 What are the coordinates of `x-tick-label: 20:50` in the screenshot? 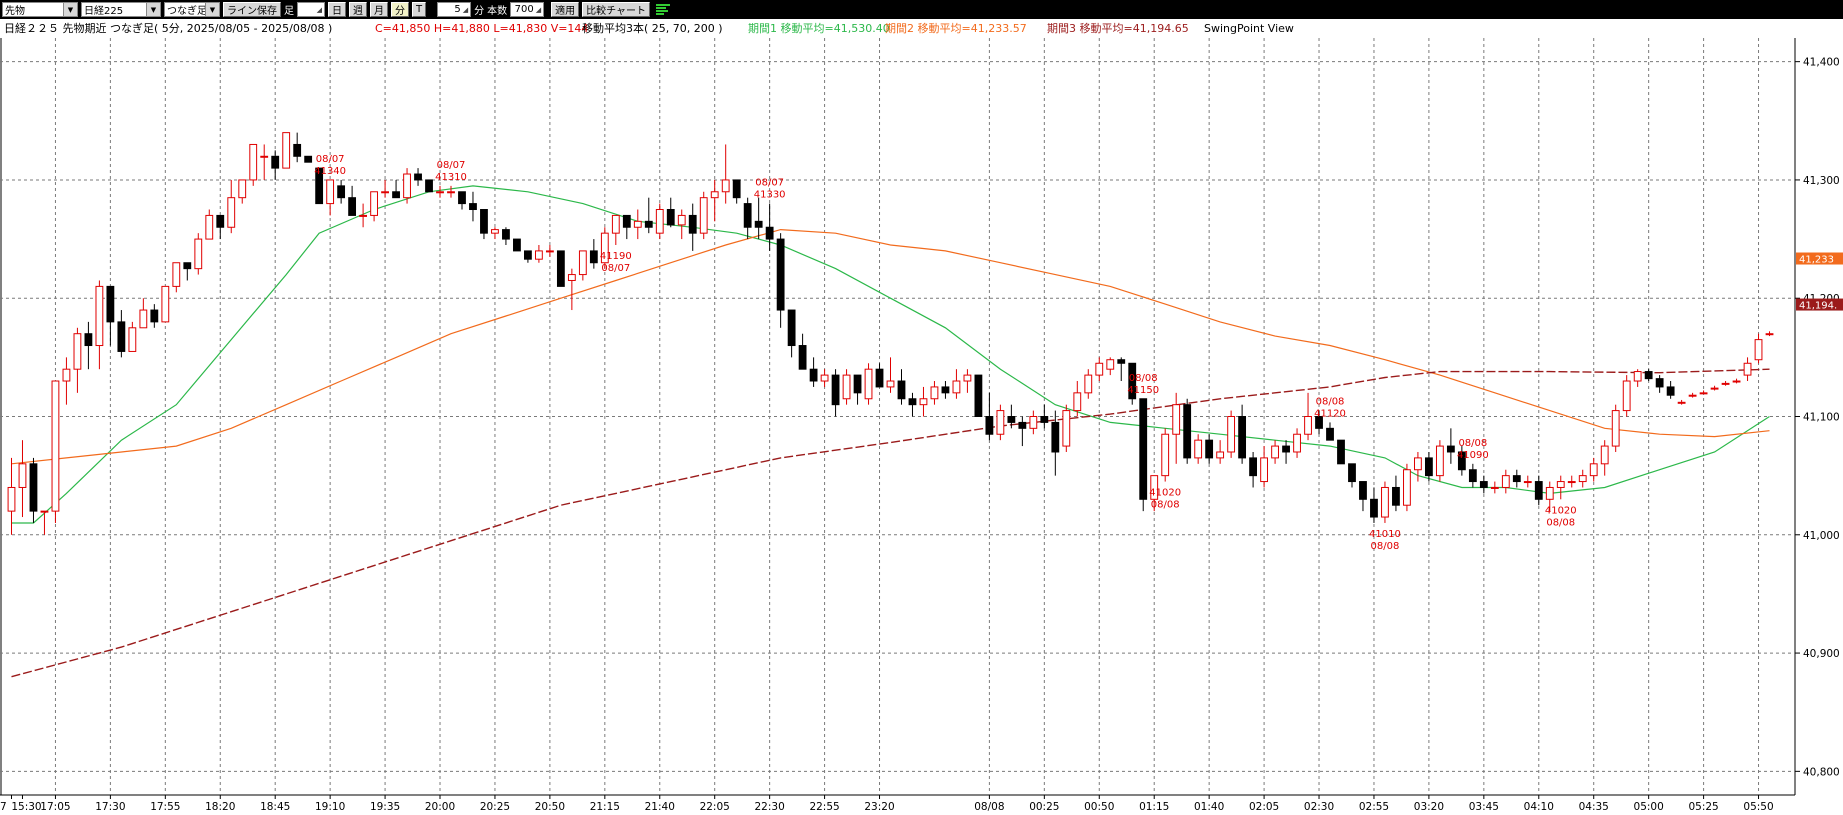 It's located at (550, 807).